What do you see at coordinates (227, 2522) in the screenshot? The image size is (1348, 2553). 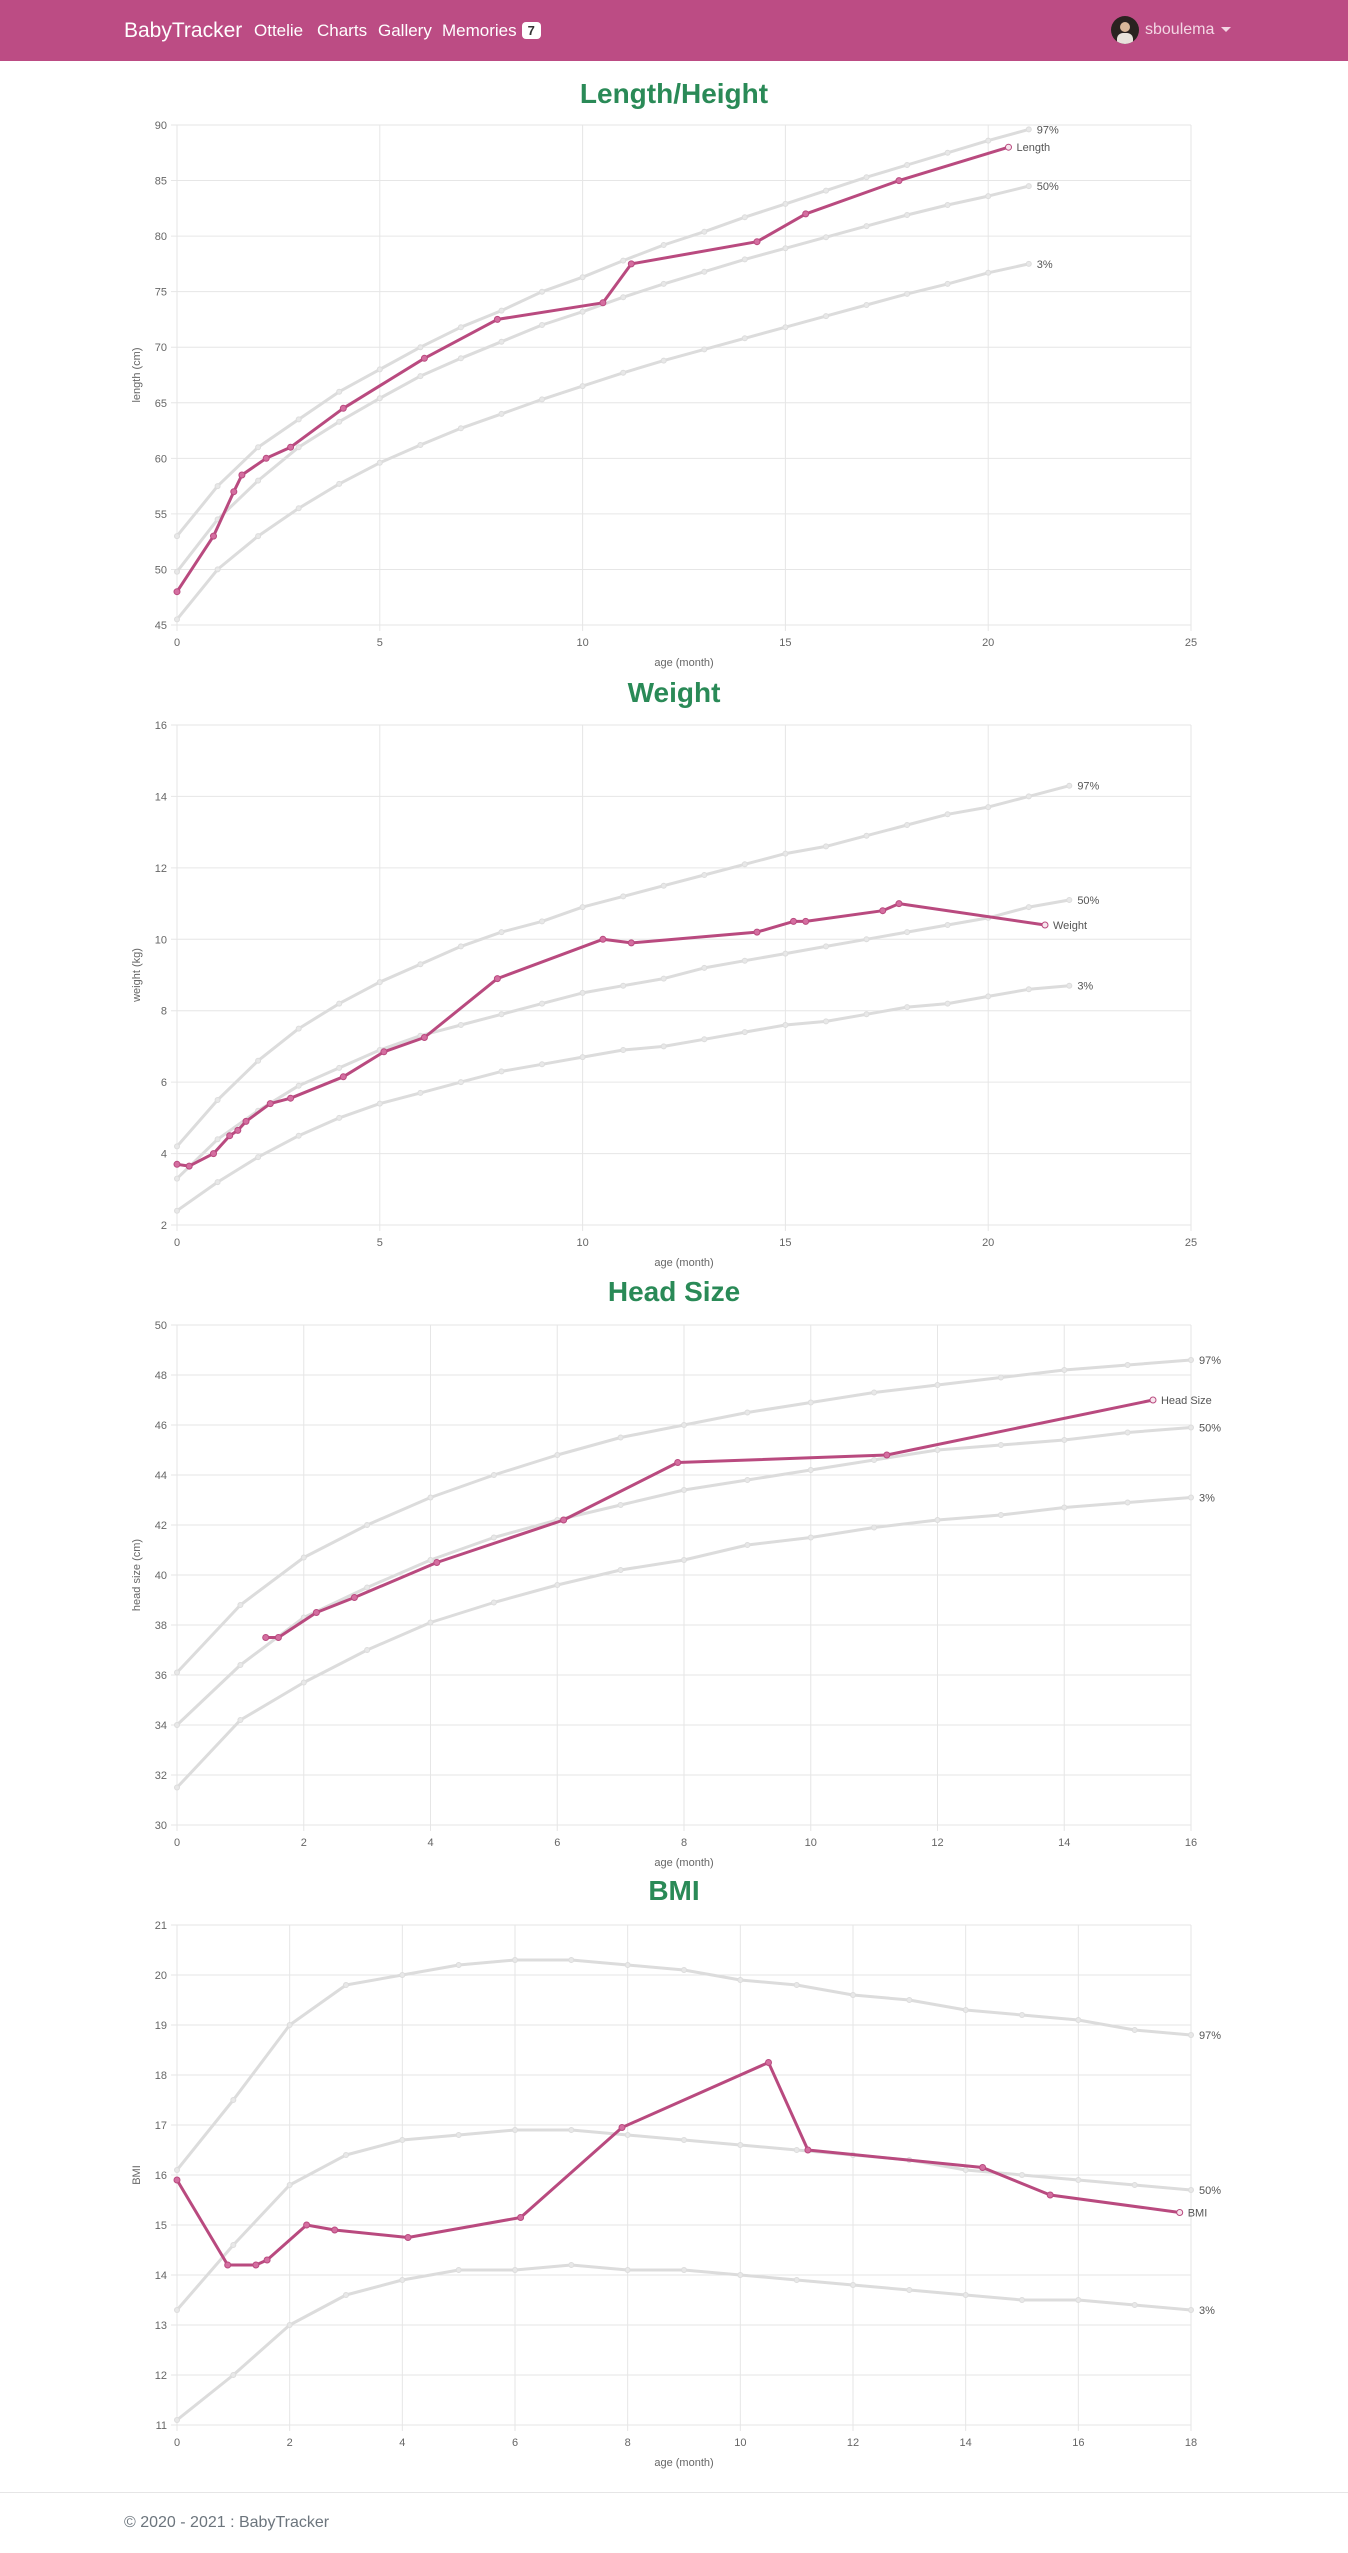 I see `footer-text: © 2020 - 2021 : BabyTracker` at bounding box center [227, 2522].